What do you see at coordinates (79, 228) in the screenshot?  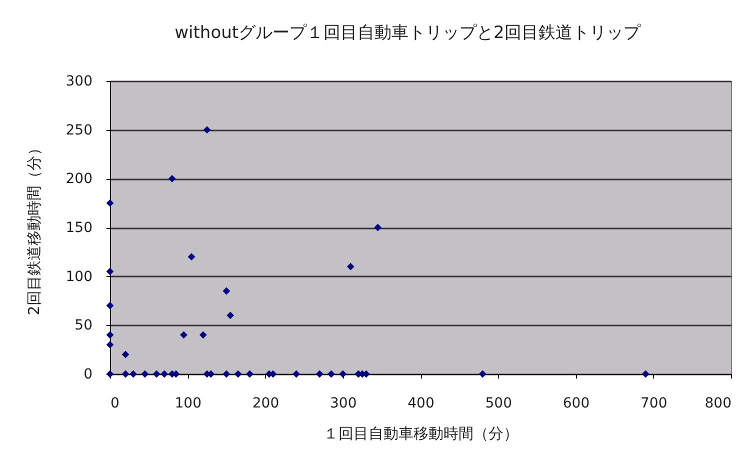 I see `y-tick-label: 150` at bounding box center [79, 228].